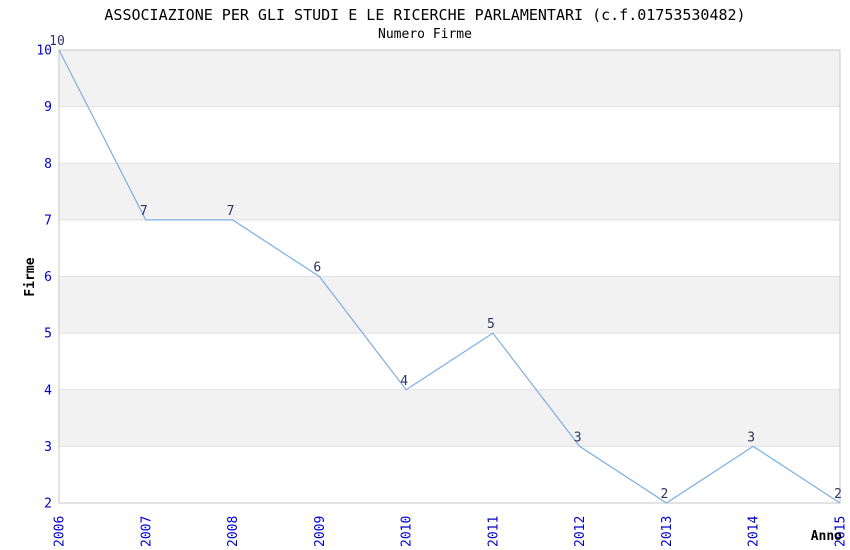  Describe the element at coordinates (320, 531) in the screenshot. I see `x-tick-label: 2009` at that location.